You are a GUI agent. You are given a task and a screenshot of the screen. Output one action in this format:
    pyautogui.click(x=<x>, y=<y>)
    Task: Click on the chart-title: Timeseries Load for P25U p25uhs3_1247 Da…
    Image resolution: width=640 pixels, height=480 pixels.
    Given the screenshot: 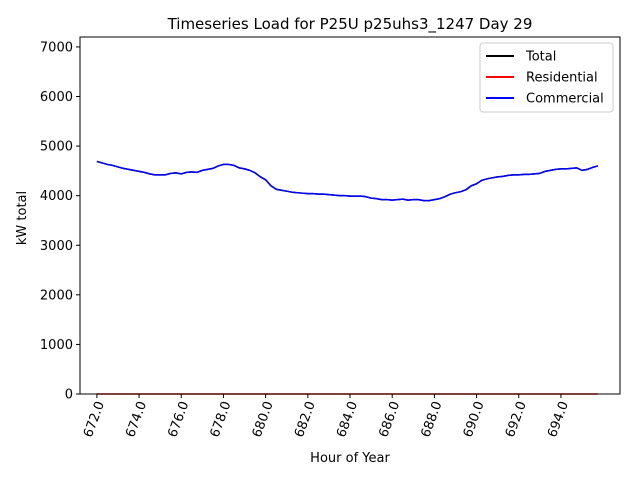 What is the action you would take?
    pyautogui.click(x=350, y=24)
    